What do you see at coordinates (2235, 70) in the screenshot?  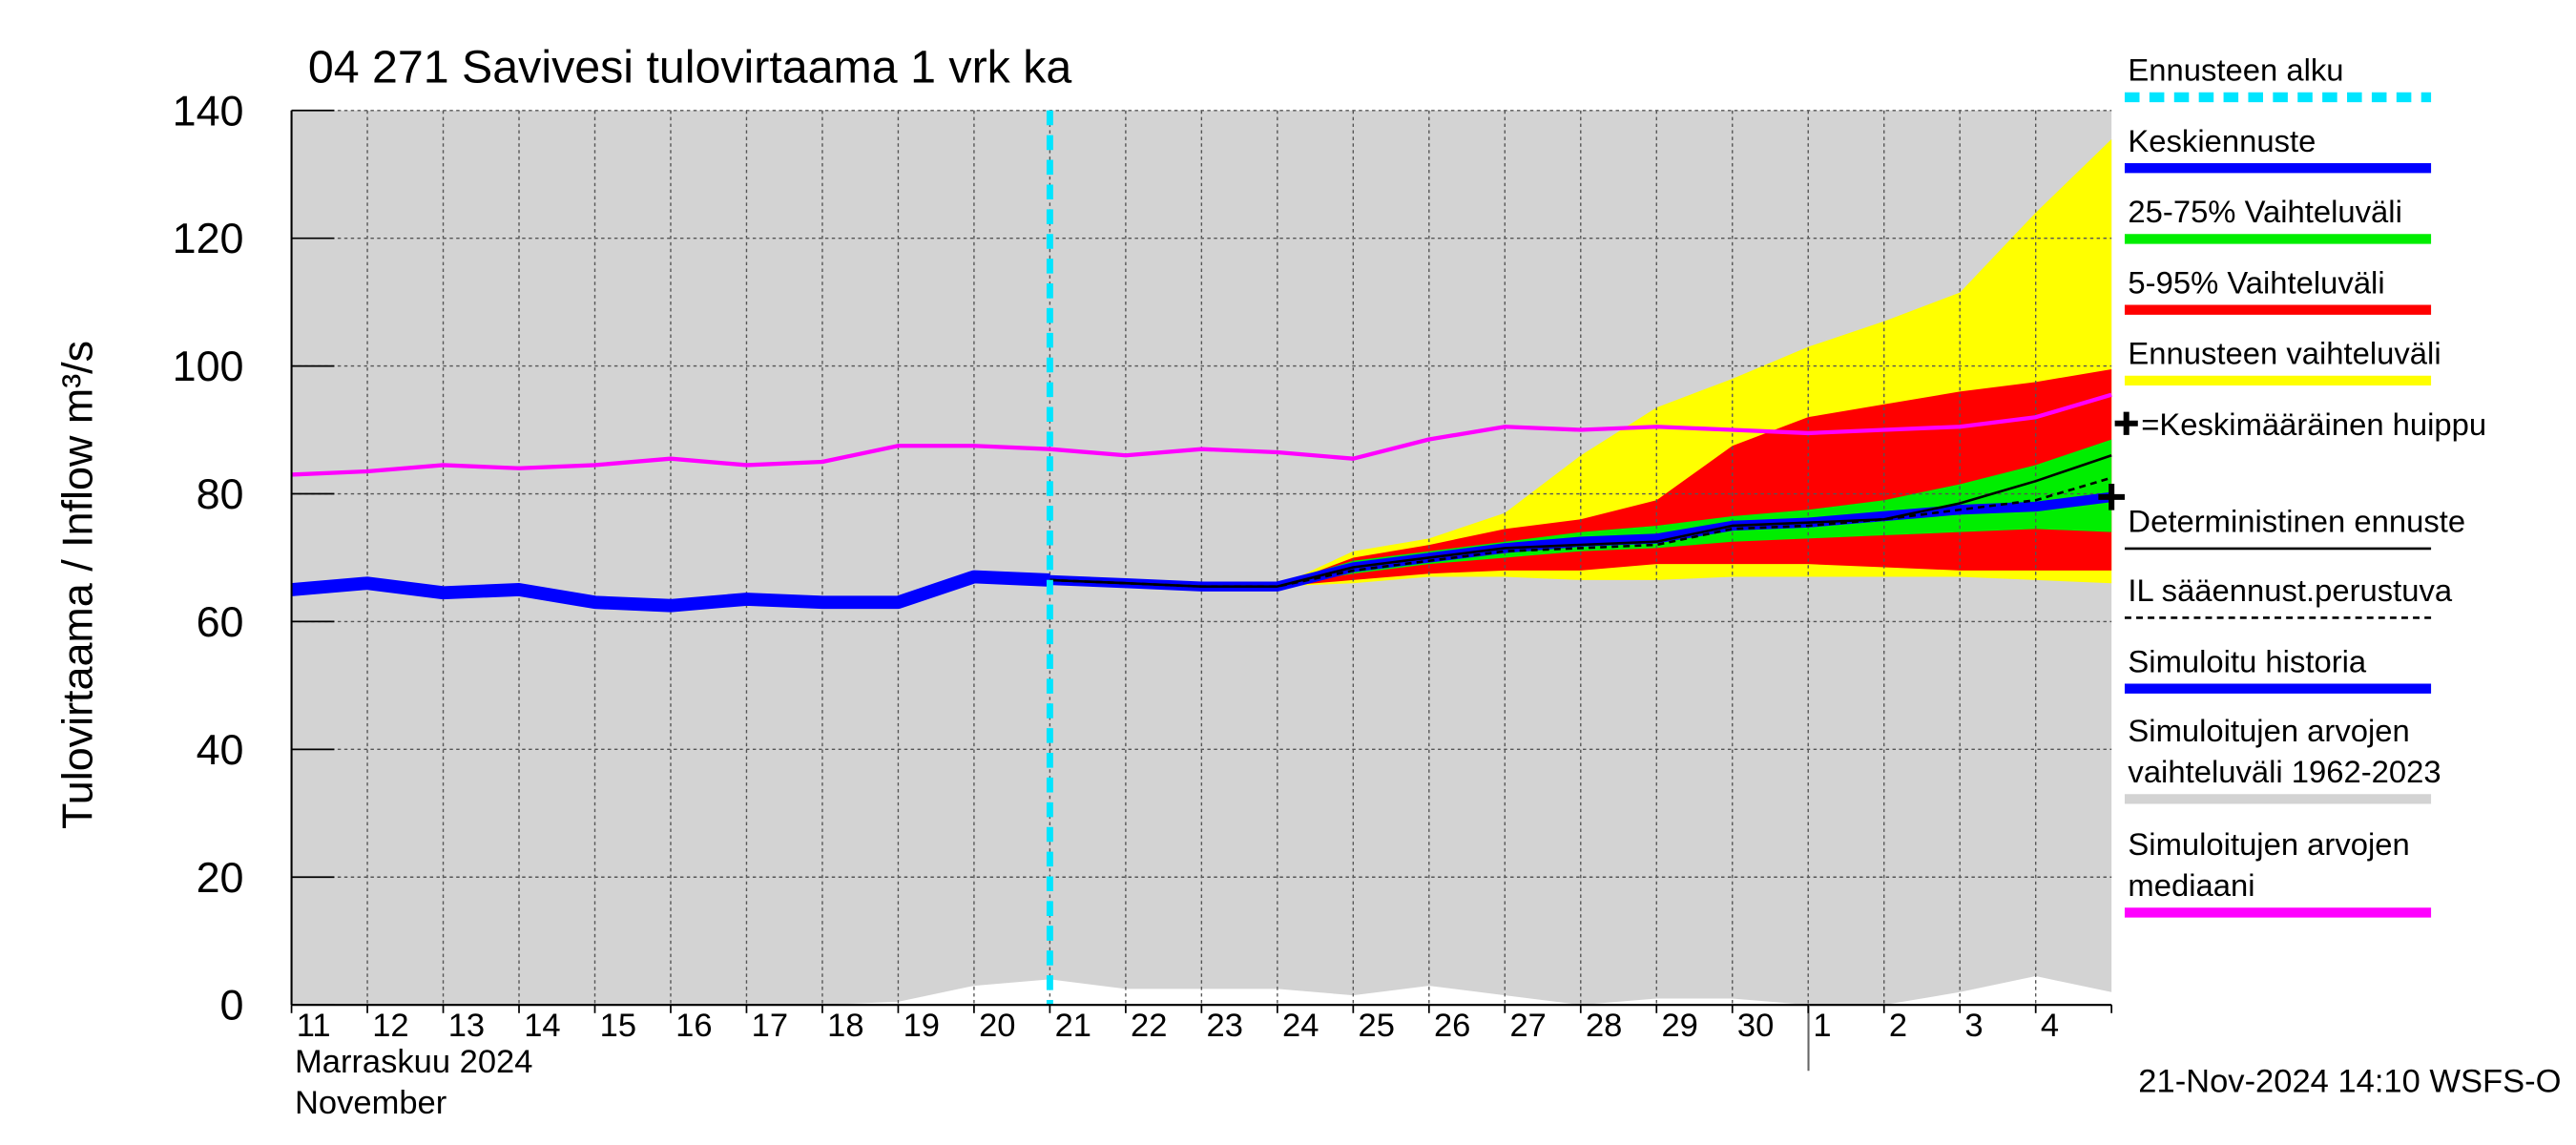 I see `legend-label: Ennusteen alku` at bounding box center [2235, 70].